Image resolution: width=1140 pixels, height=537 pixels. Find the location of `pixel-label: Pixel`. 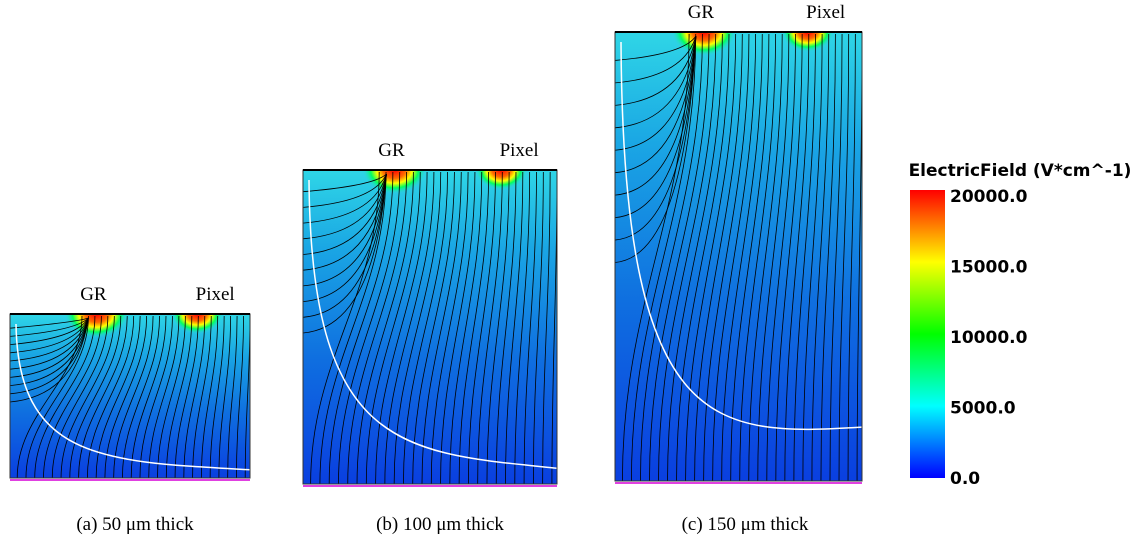

pixel-label: Pixel is located at coordinates (519, 150).